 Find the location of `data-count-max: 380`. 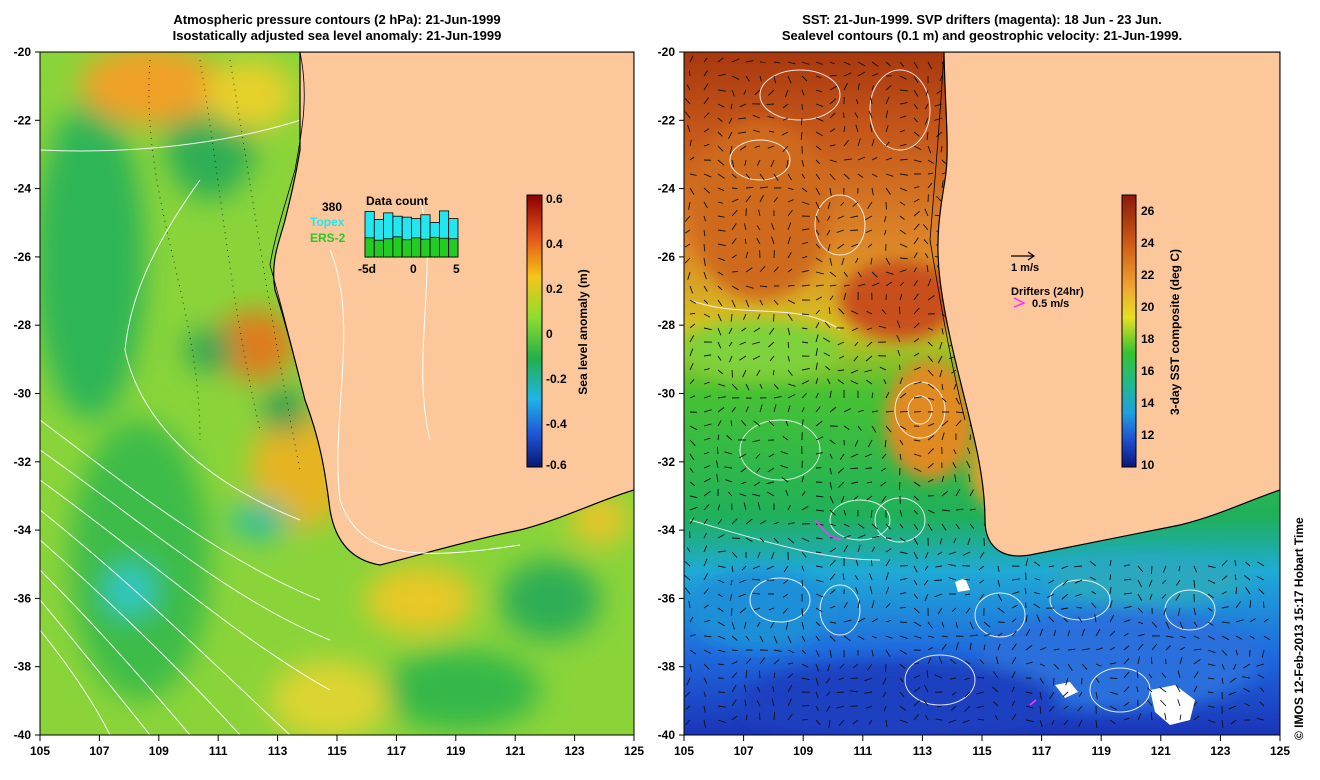

data-count-max: 380 is located at coordinates (332, 207).